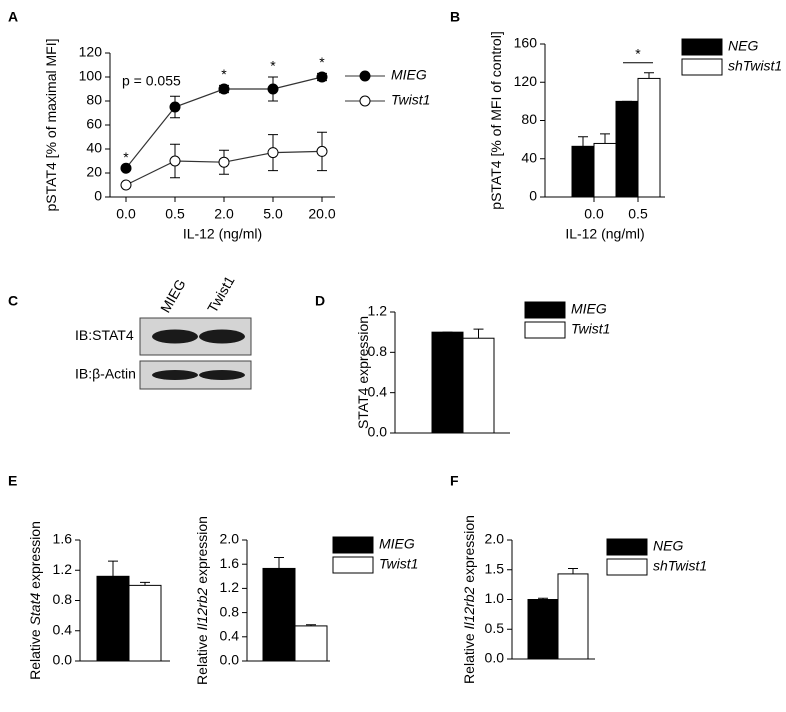 Image resolution: width=786 pixels, height=712 pixels. Describe the element at coordinates (495, 539) in the screenshot. I see `y-tick-label: 2.0` at that location.